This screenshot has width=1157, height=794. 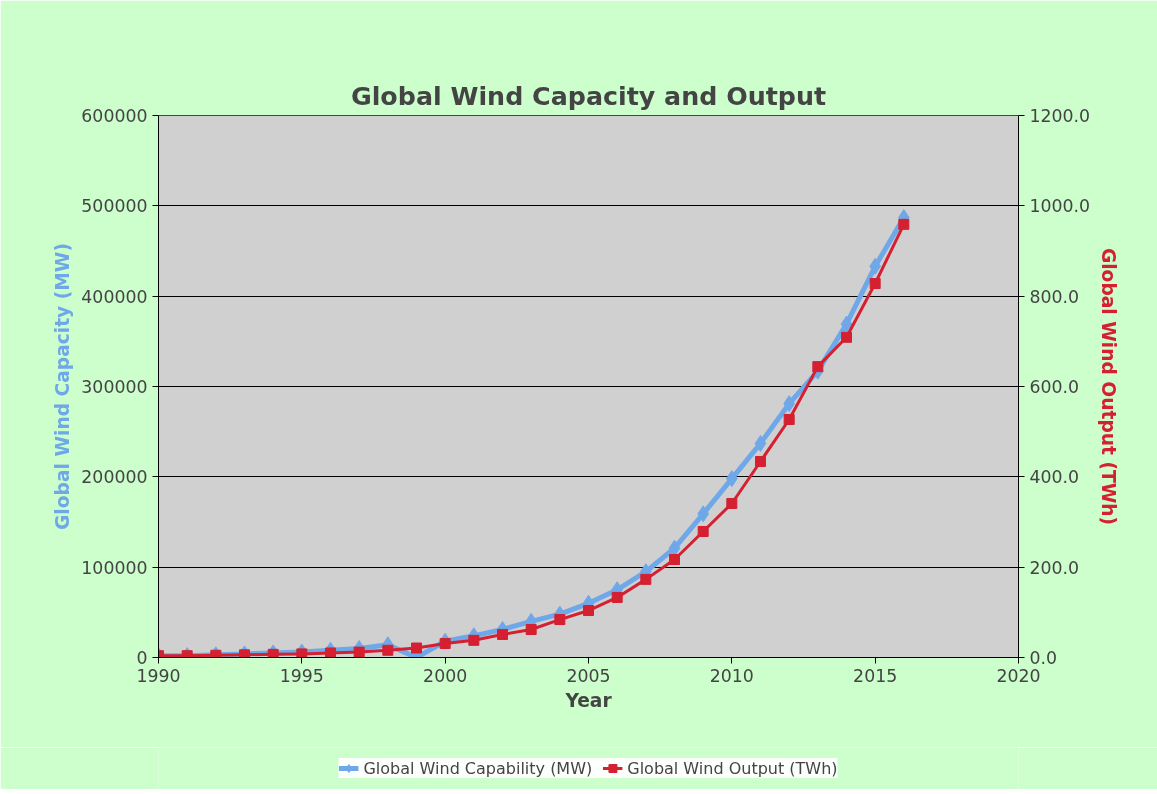 I want to click on y2-tick-label: 600.0, so click(x=1054, y=387).